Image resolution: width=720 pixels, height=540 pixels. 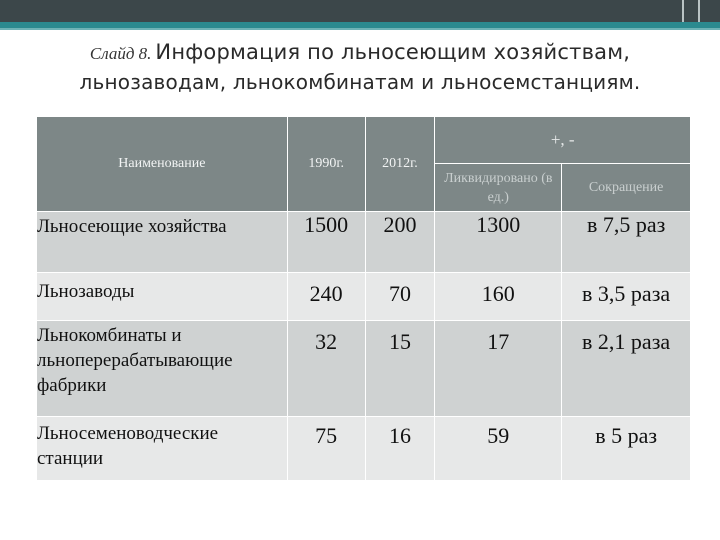 What do you see at coordinates (626, 368) in the screenshot?
I see `cell-reduction: в 2,1 раза` at bounding box center [626, 368].